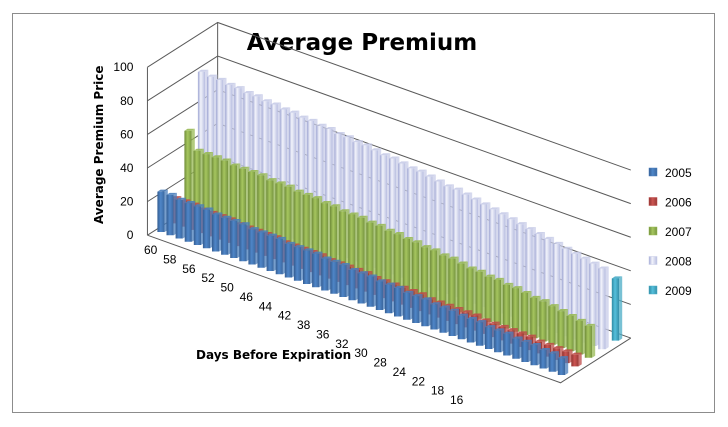 The height and width of the screenshot is (427, 728). I want to click on x-tick-label: 24, so click(400, 372).